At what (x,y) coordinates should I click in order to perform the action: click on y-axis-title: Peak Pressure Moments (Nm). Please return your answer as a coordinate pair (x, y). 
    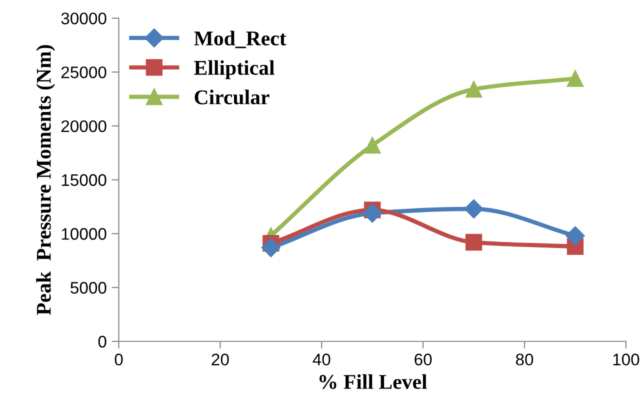
    Looking at the image, I should click on (46, 180).